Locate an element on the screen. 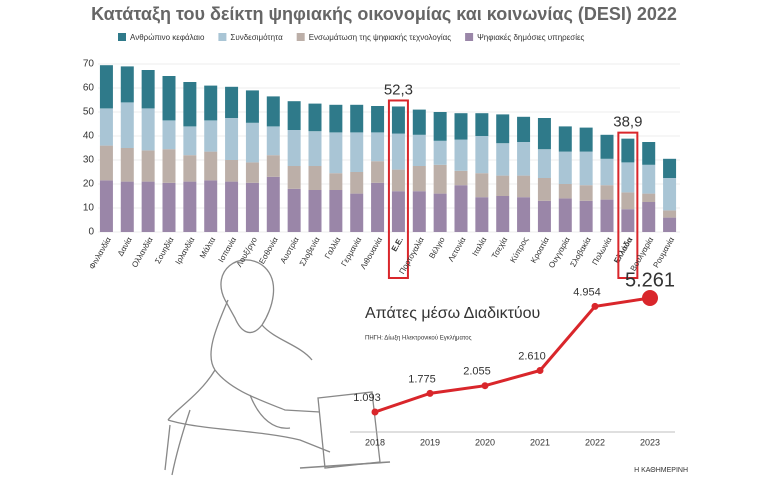 The height and width of the screenshot is (480, 768). annotation: 38,9 is located at coordinates (627, 122).